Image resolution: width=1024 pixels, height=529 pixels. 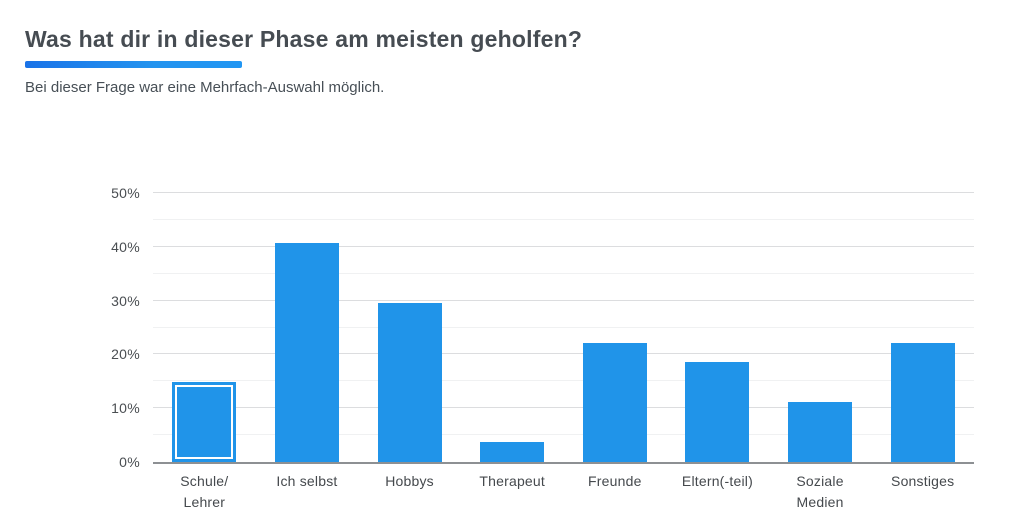 I want to click on bar-soziale-medien, so click(x=820, y=432).